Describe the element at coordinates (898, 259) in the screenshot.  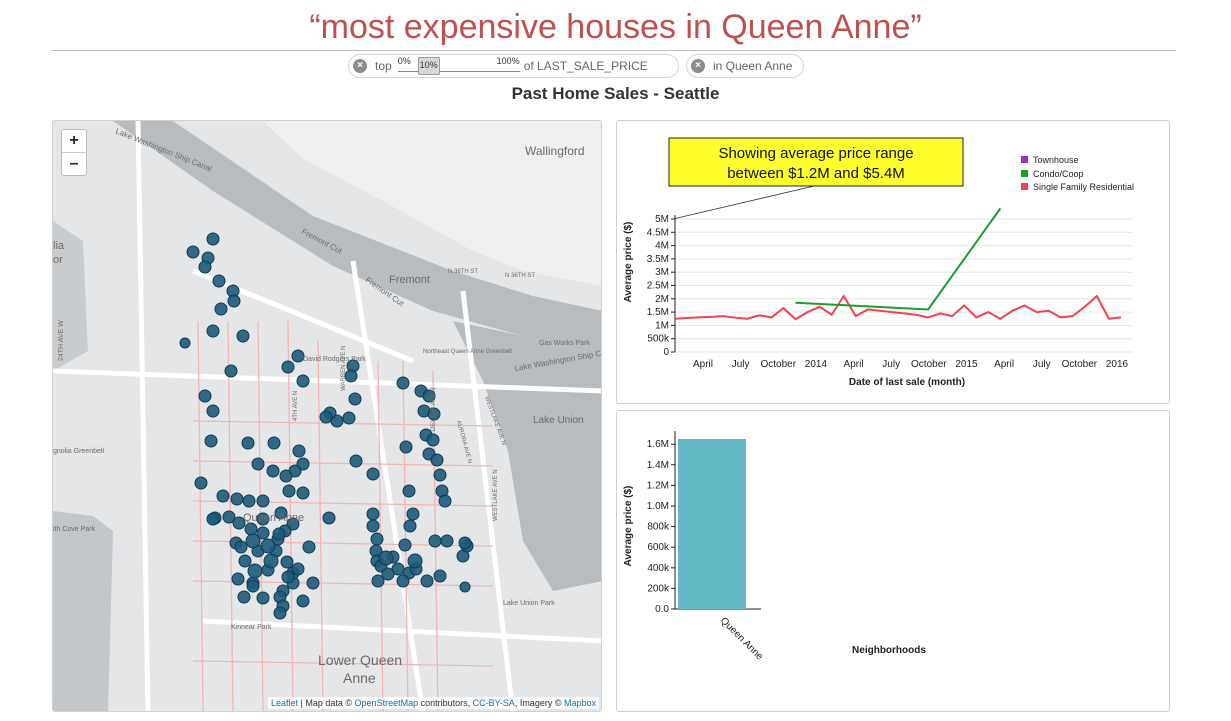
I see `series-line-condo-coop` at that location.